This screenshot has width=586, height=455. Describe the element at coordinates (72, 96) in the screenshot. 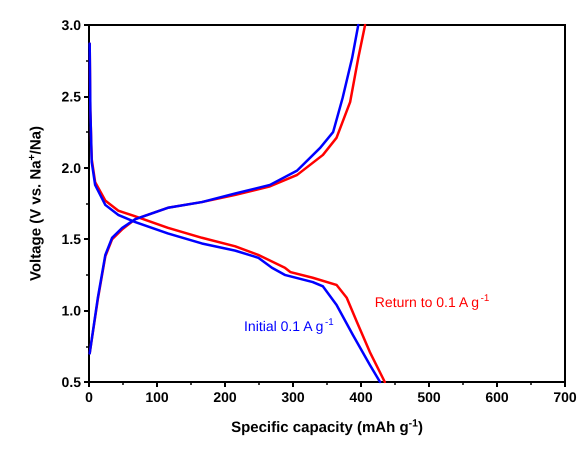

I see `y-tick-label: 2.5` at that location.